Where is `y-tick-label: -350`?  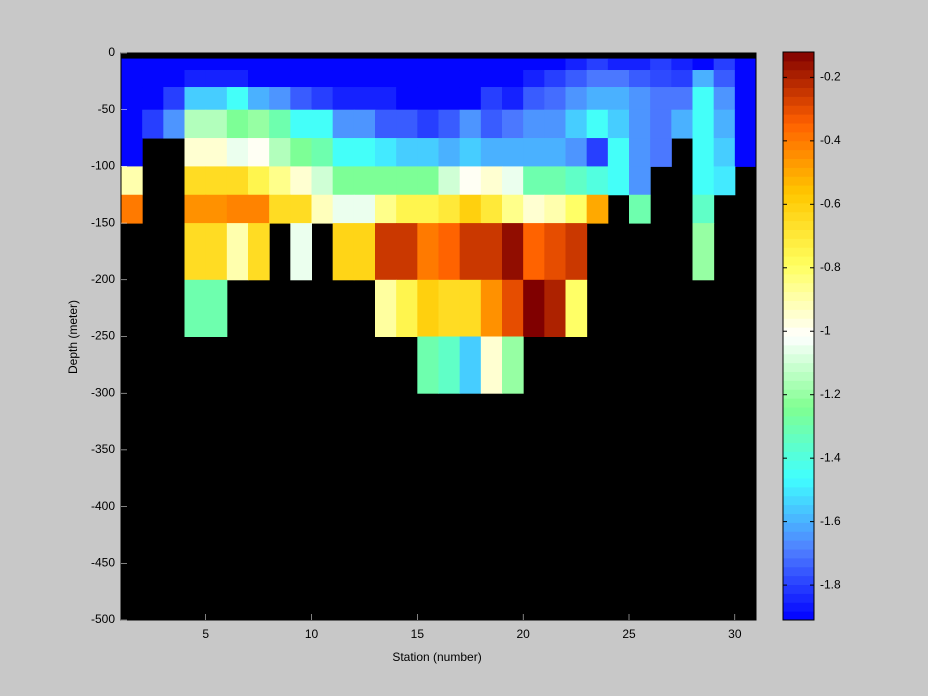 y-tick-label: -350 is located at coordinates (103, 449).